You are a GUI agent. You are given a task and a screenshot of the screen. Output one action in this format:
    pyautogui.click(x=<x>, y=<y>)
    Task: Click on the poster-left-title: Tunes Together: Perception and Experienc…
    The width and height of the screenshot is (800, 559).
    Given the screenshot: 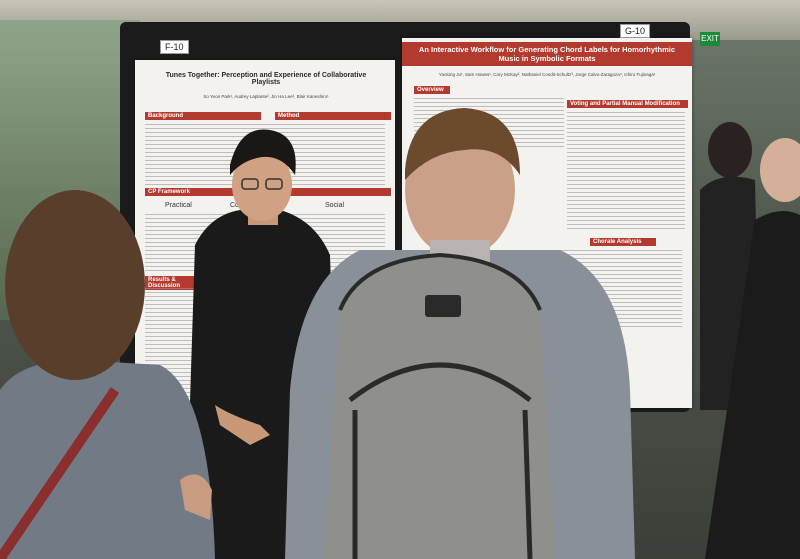 What is the action you would take?
    pyautogui.click(x=266, y=79)
    